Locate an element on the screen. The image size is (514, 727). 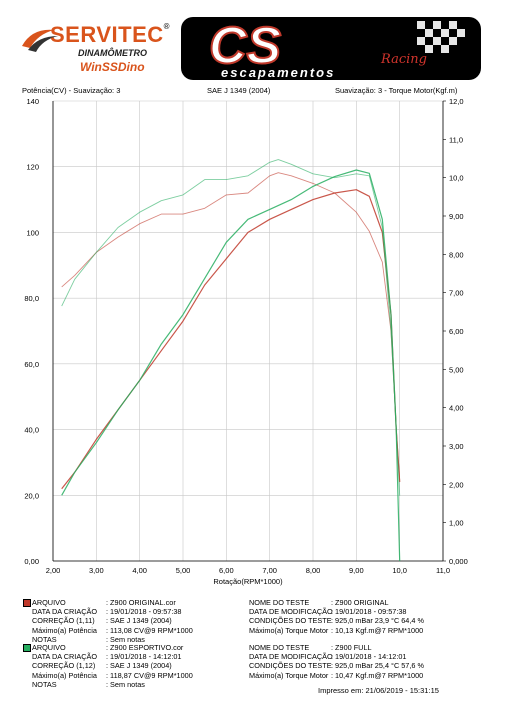
y-left-tick-label: 80,0 is located at coordinates (31, 298).